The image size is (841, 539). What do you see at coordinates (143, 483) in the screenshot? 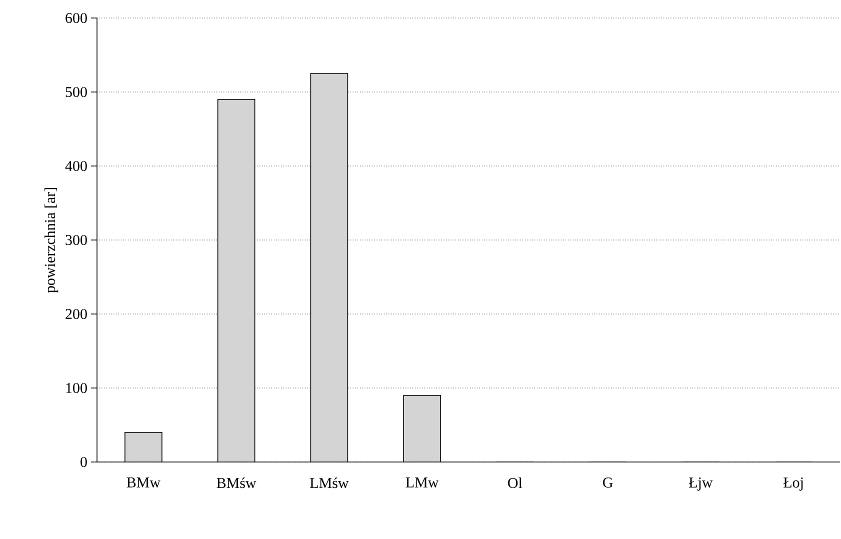
I see `x-tick-label: BMw` at bounding box center [143, 483].